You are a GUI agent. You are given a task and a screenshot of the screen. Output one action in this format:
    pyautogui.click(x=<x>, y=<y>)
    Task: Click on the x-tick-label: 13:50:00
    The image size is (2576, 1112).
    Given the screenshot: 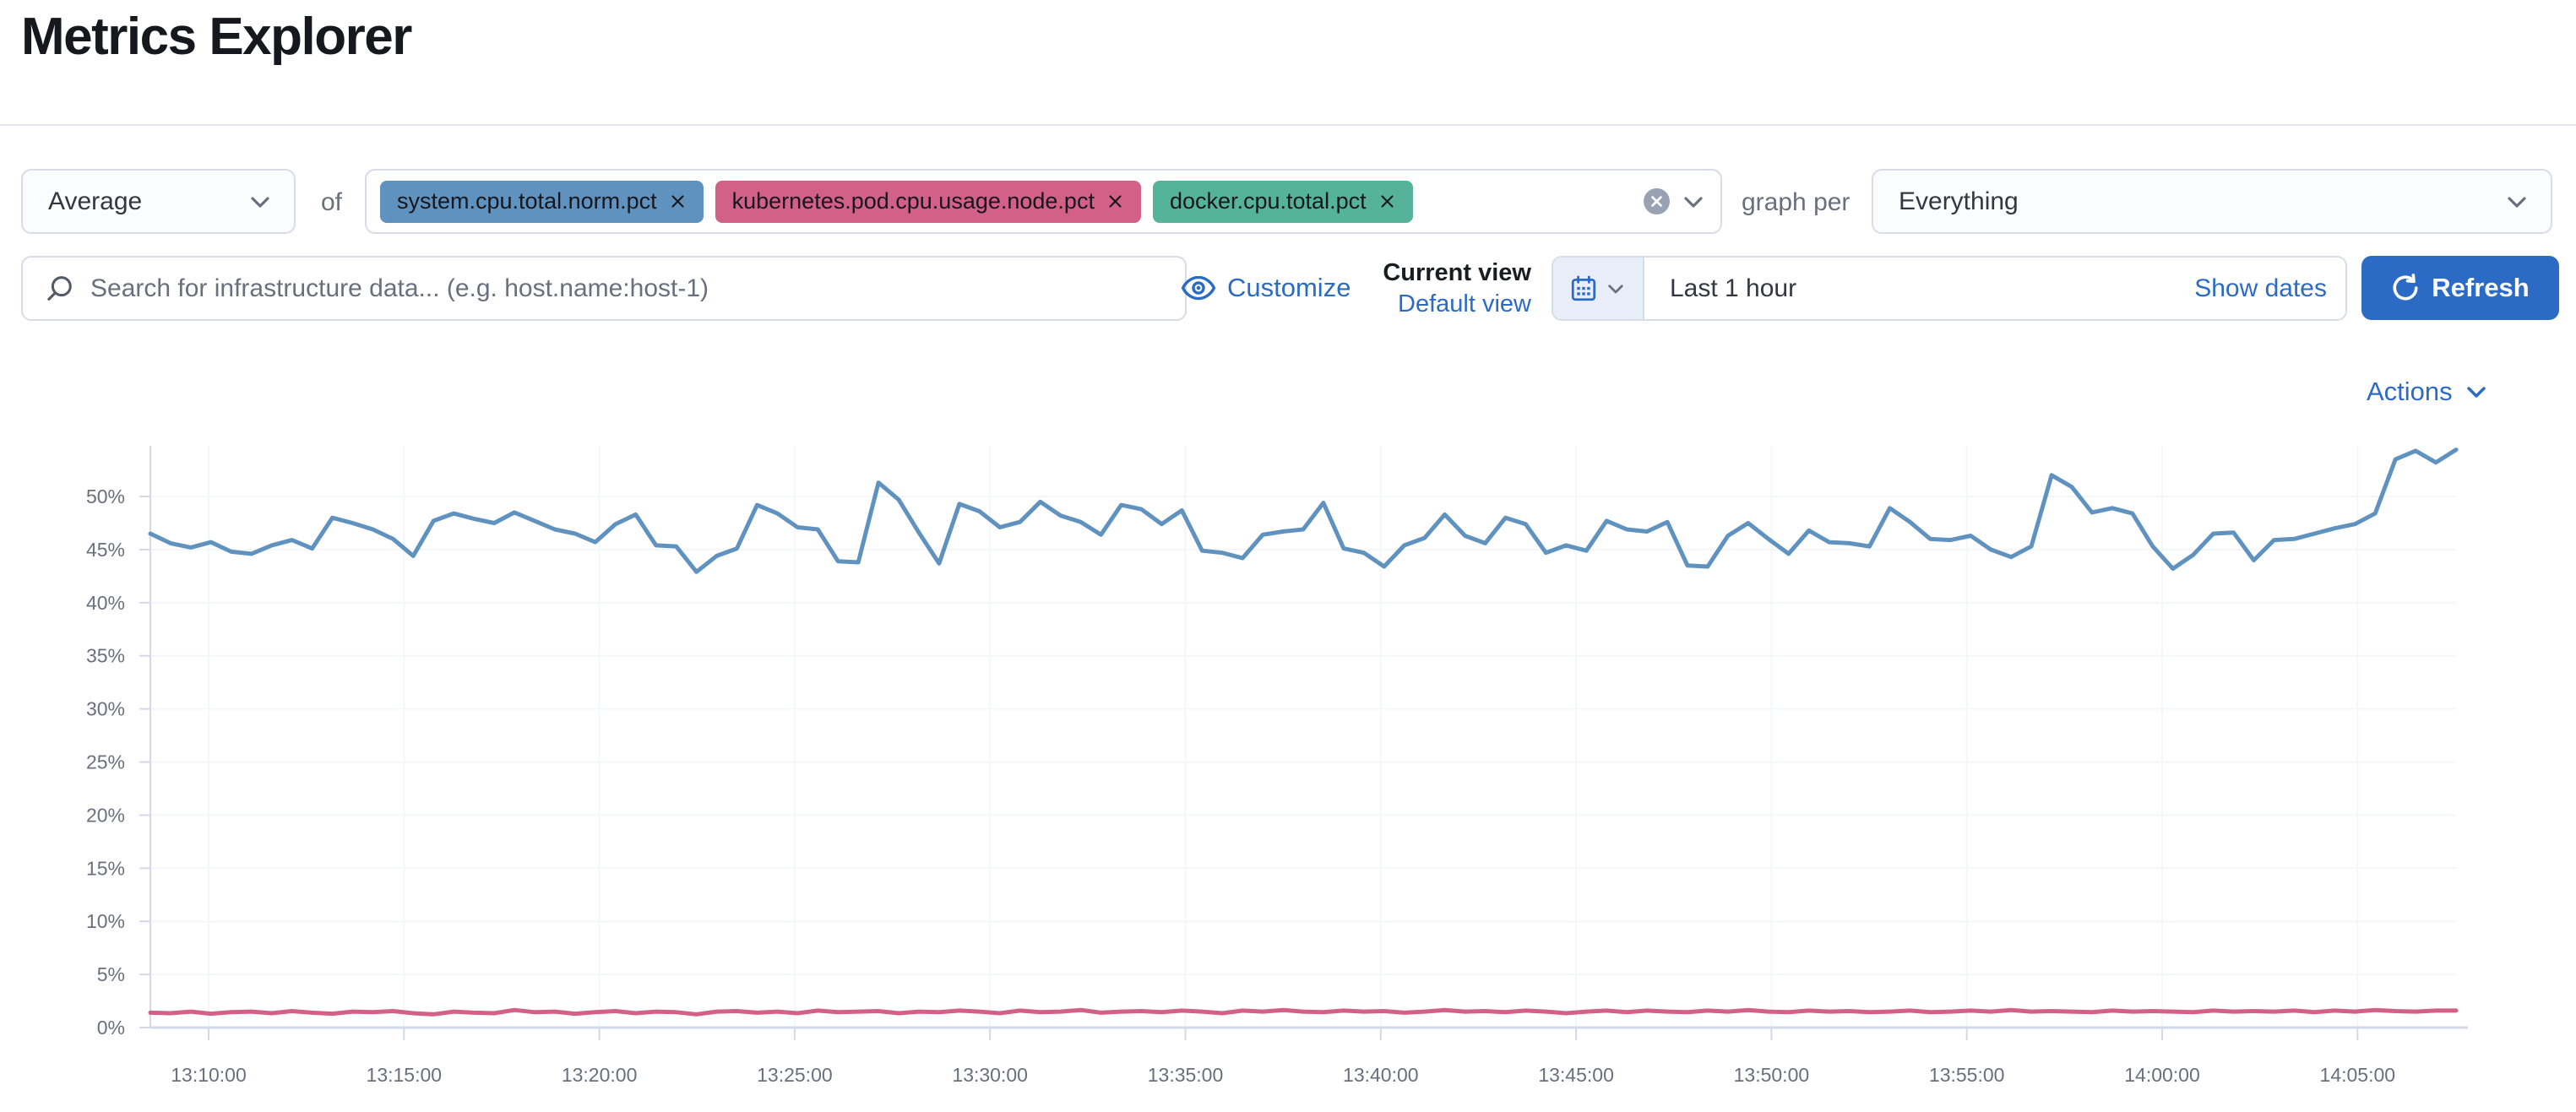 What is the action you would take?
    pyautogui.click(x=1772, y=1075)
    